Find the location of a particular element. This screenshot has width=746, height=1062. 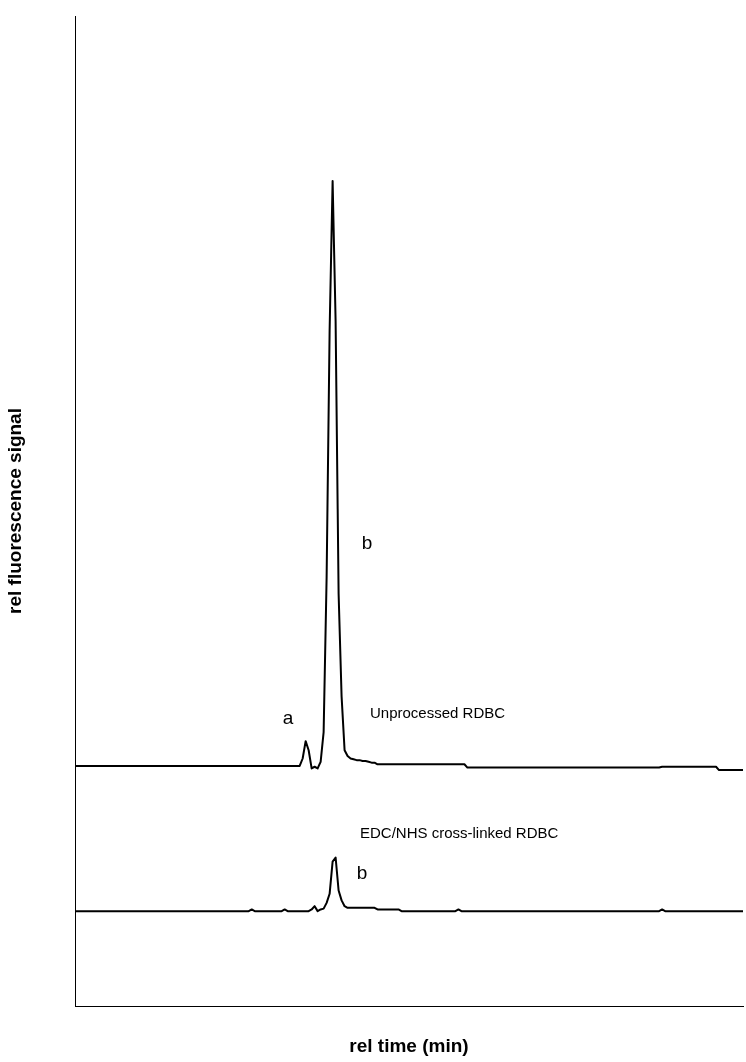

series-label: EDC/NHS cross-linked RDBC is located at coordinates (459, 833).